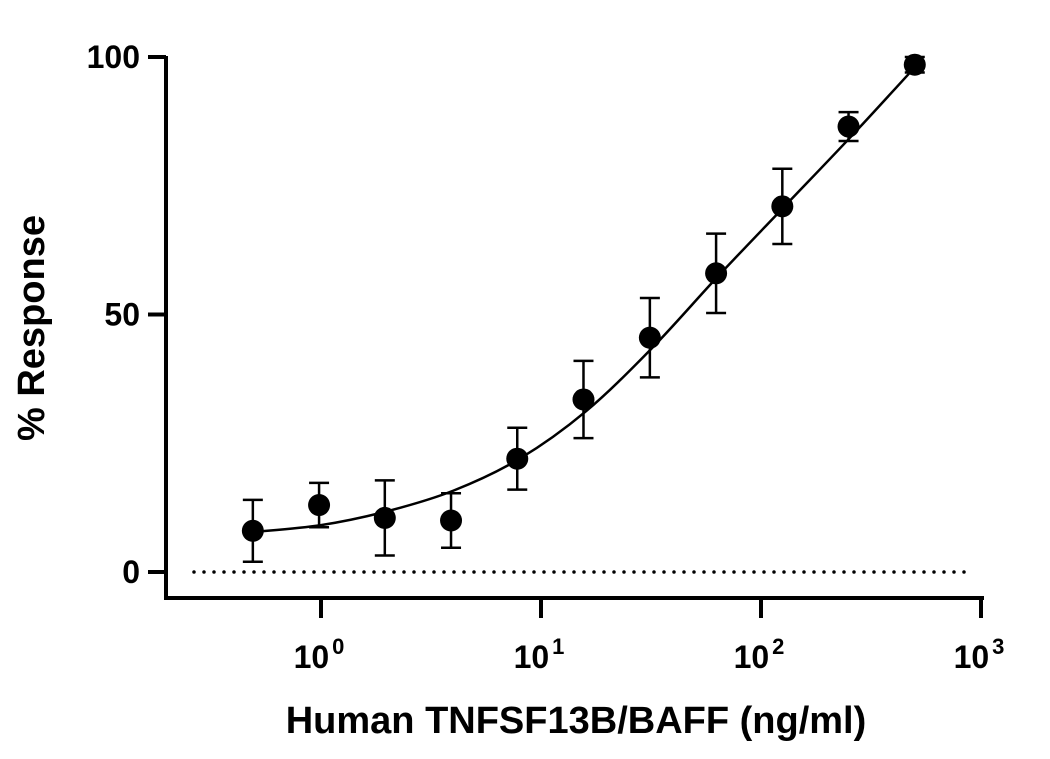 The width and height of the screenshot is (1050, 759). I want to click on y-tick-label: 0, so click(131, 572).